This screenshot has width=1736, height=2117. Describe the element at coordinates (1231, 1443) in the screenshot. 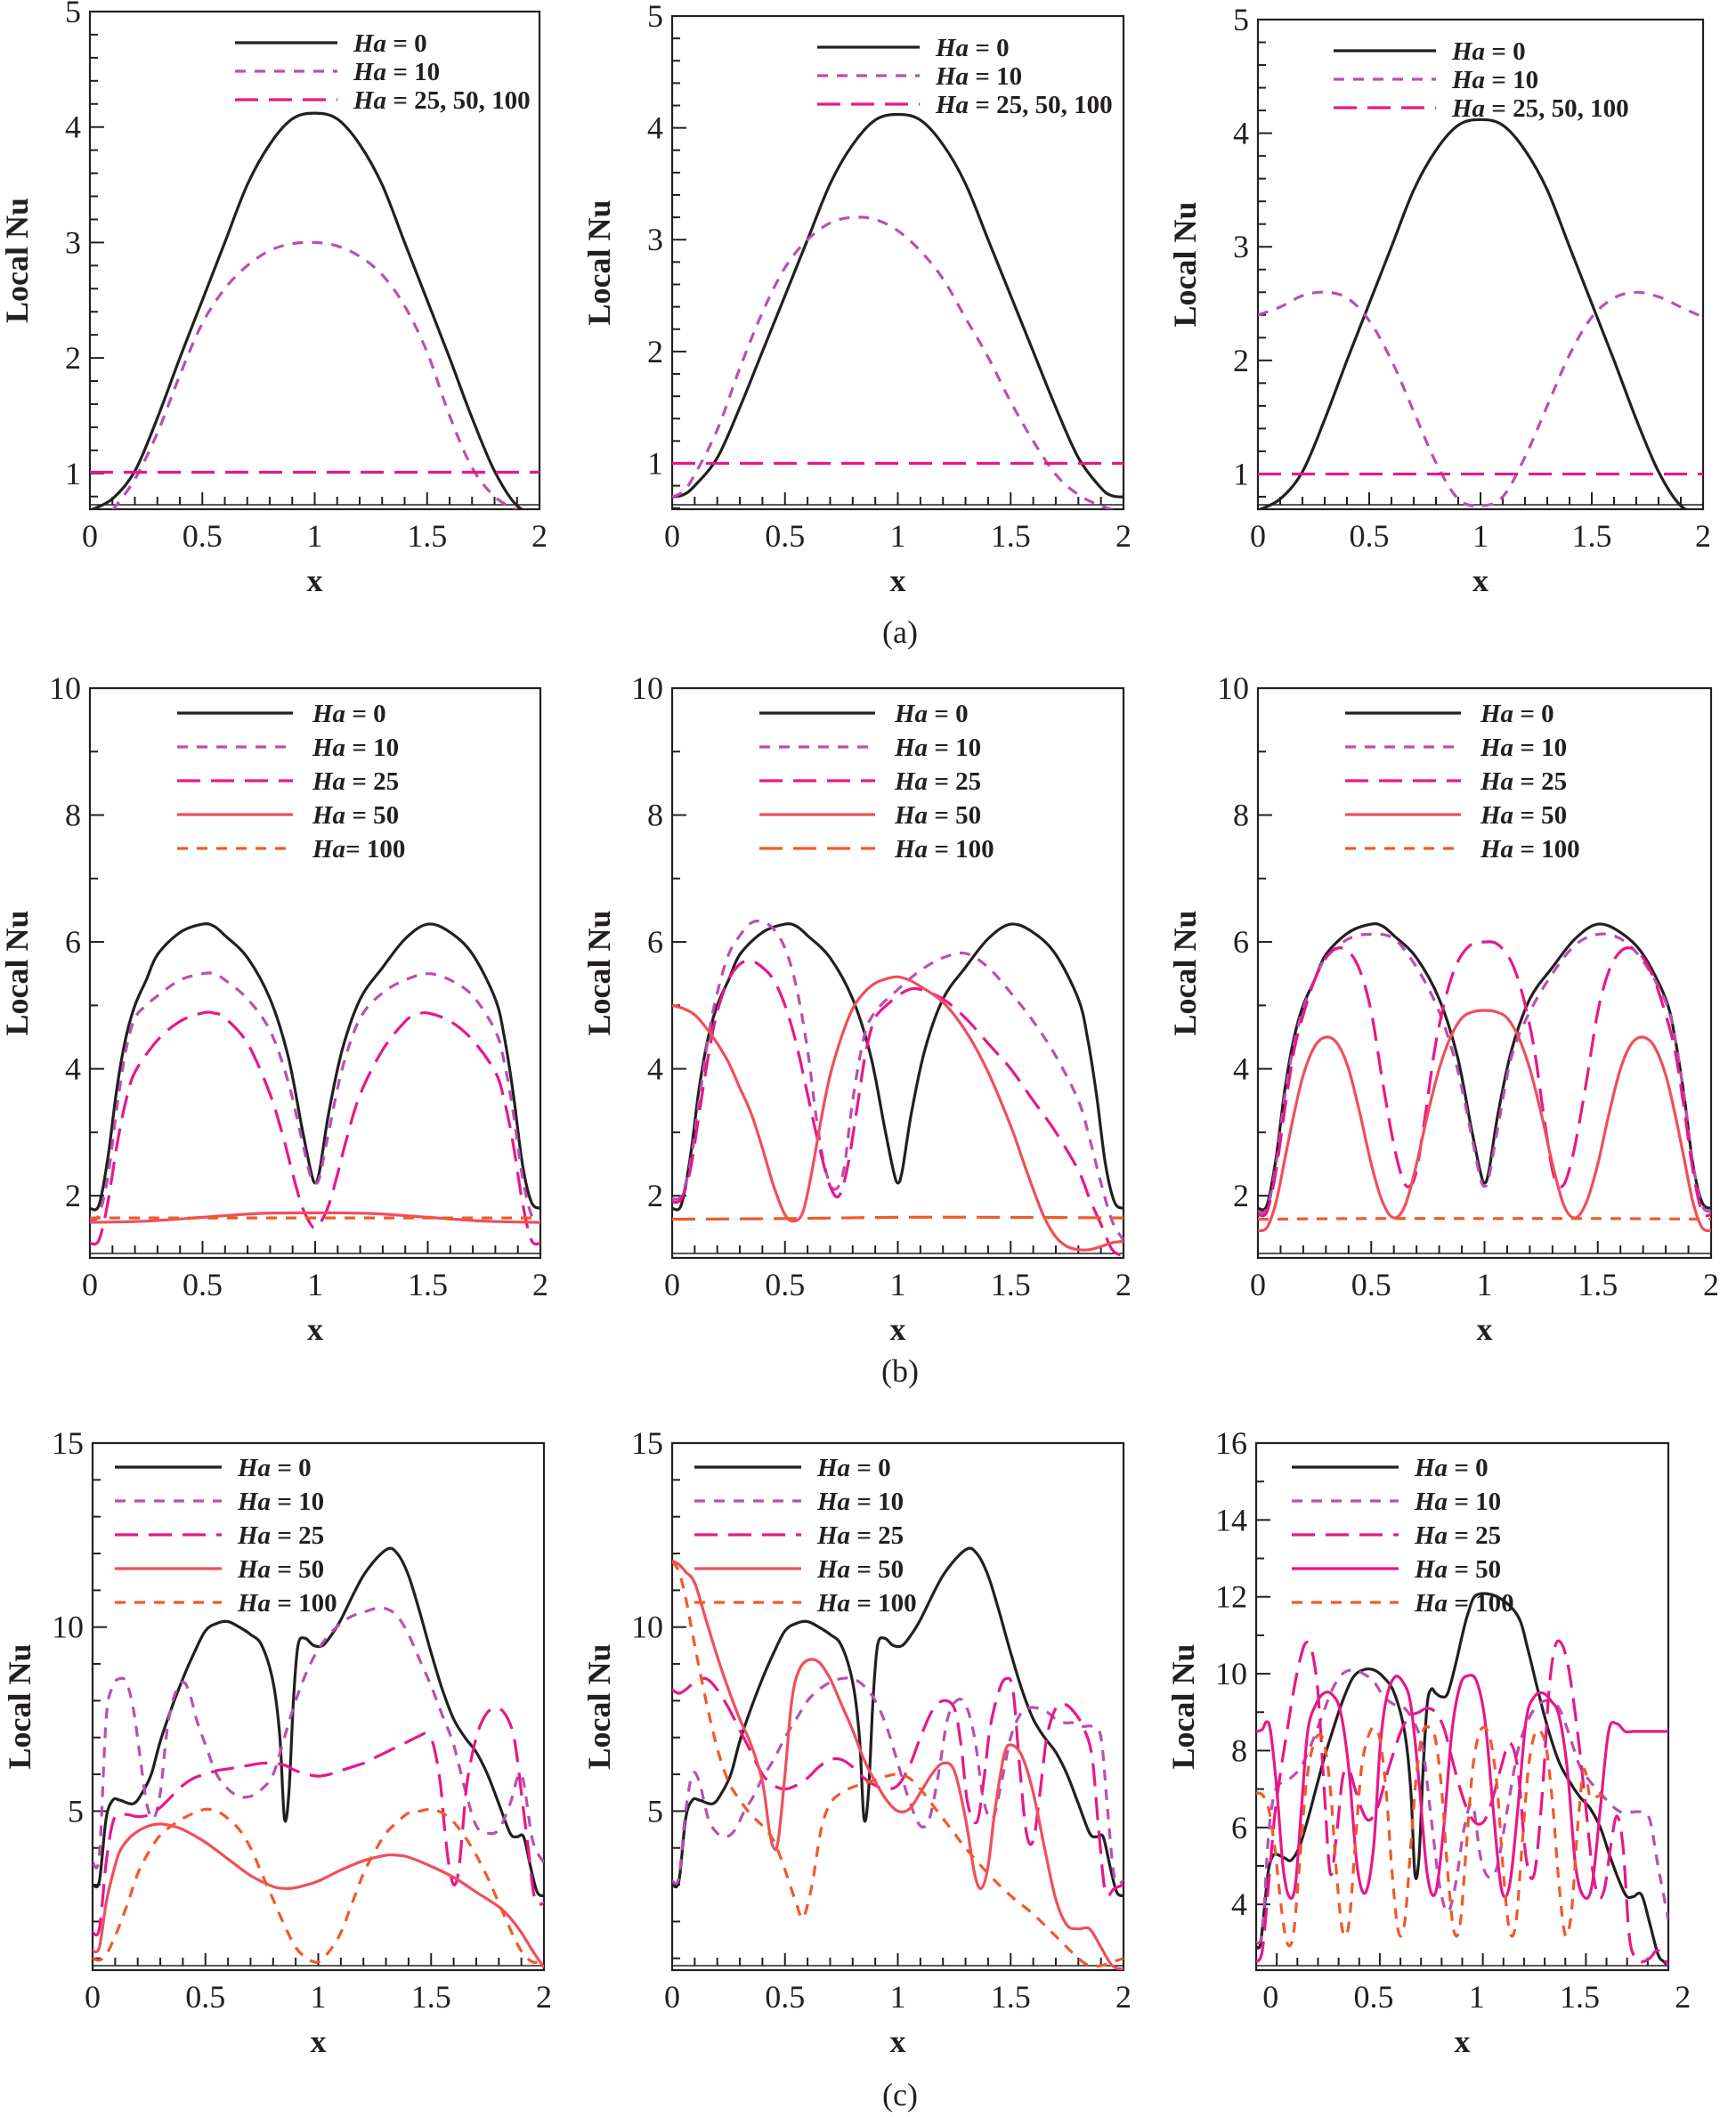

I see `y-tick-label: 16` at that location.